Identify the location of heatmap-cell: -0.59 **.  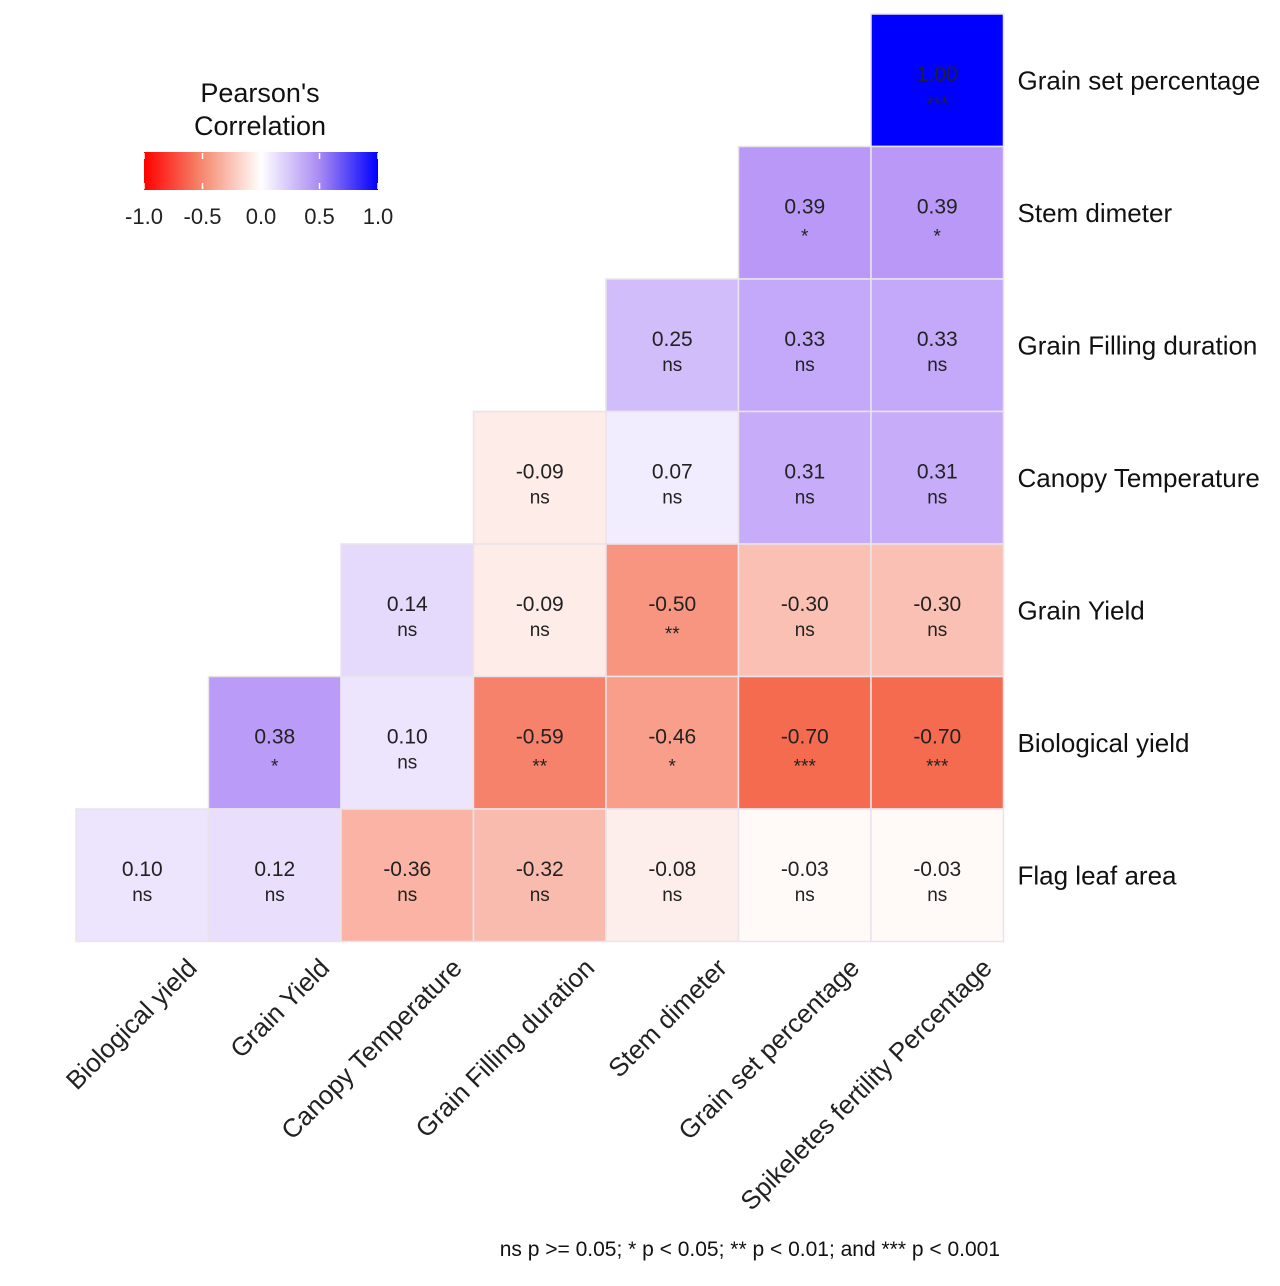
(539, 742).